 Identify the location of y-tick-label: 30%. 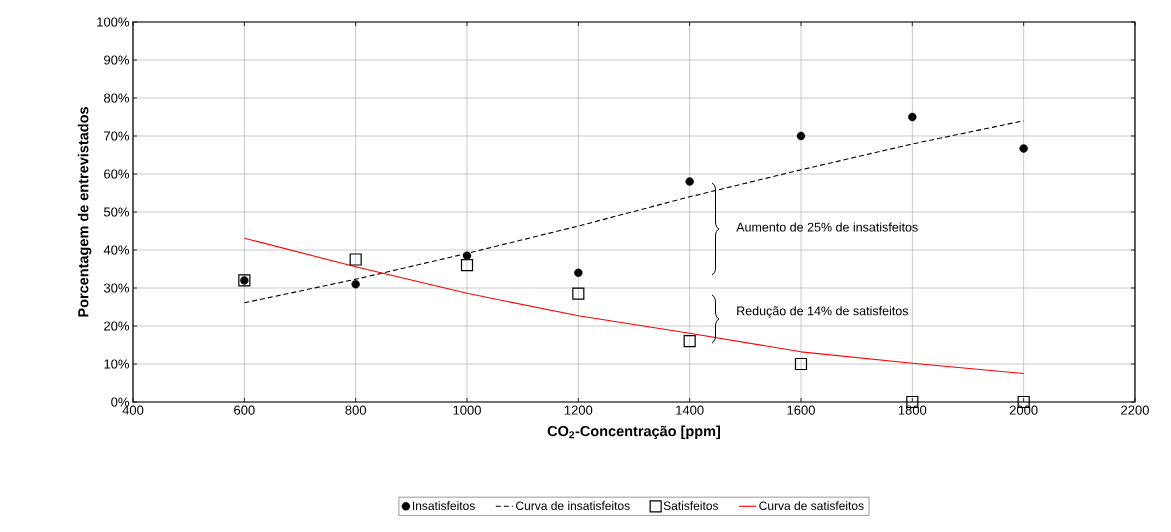
(116, 288).